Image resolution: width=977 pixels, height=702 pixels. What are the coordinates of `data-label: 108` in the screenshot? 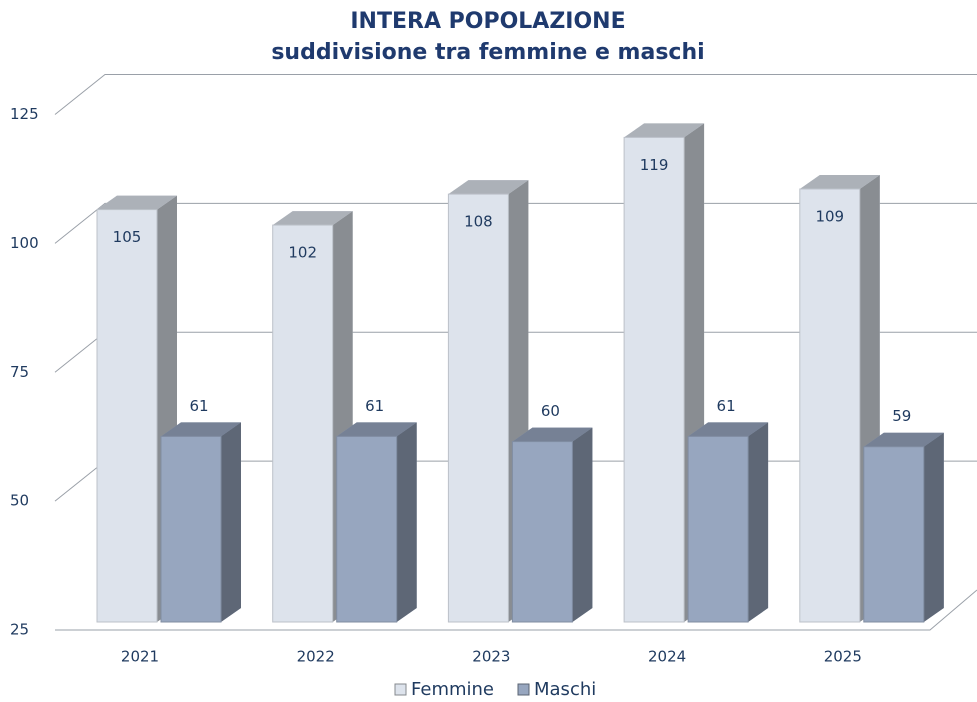 It's located at (478, 222).